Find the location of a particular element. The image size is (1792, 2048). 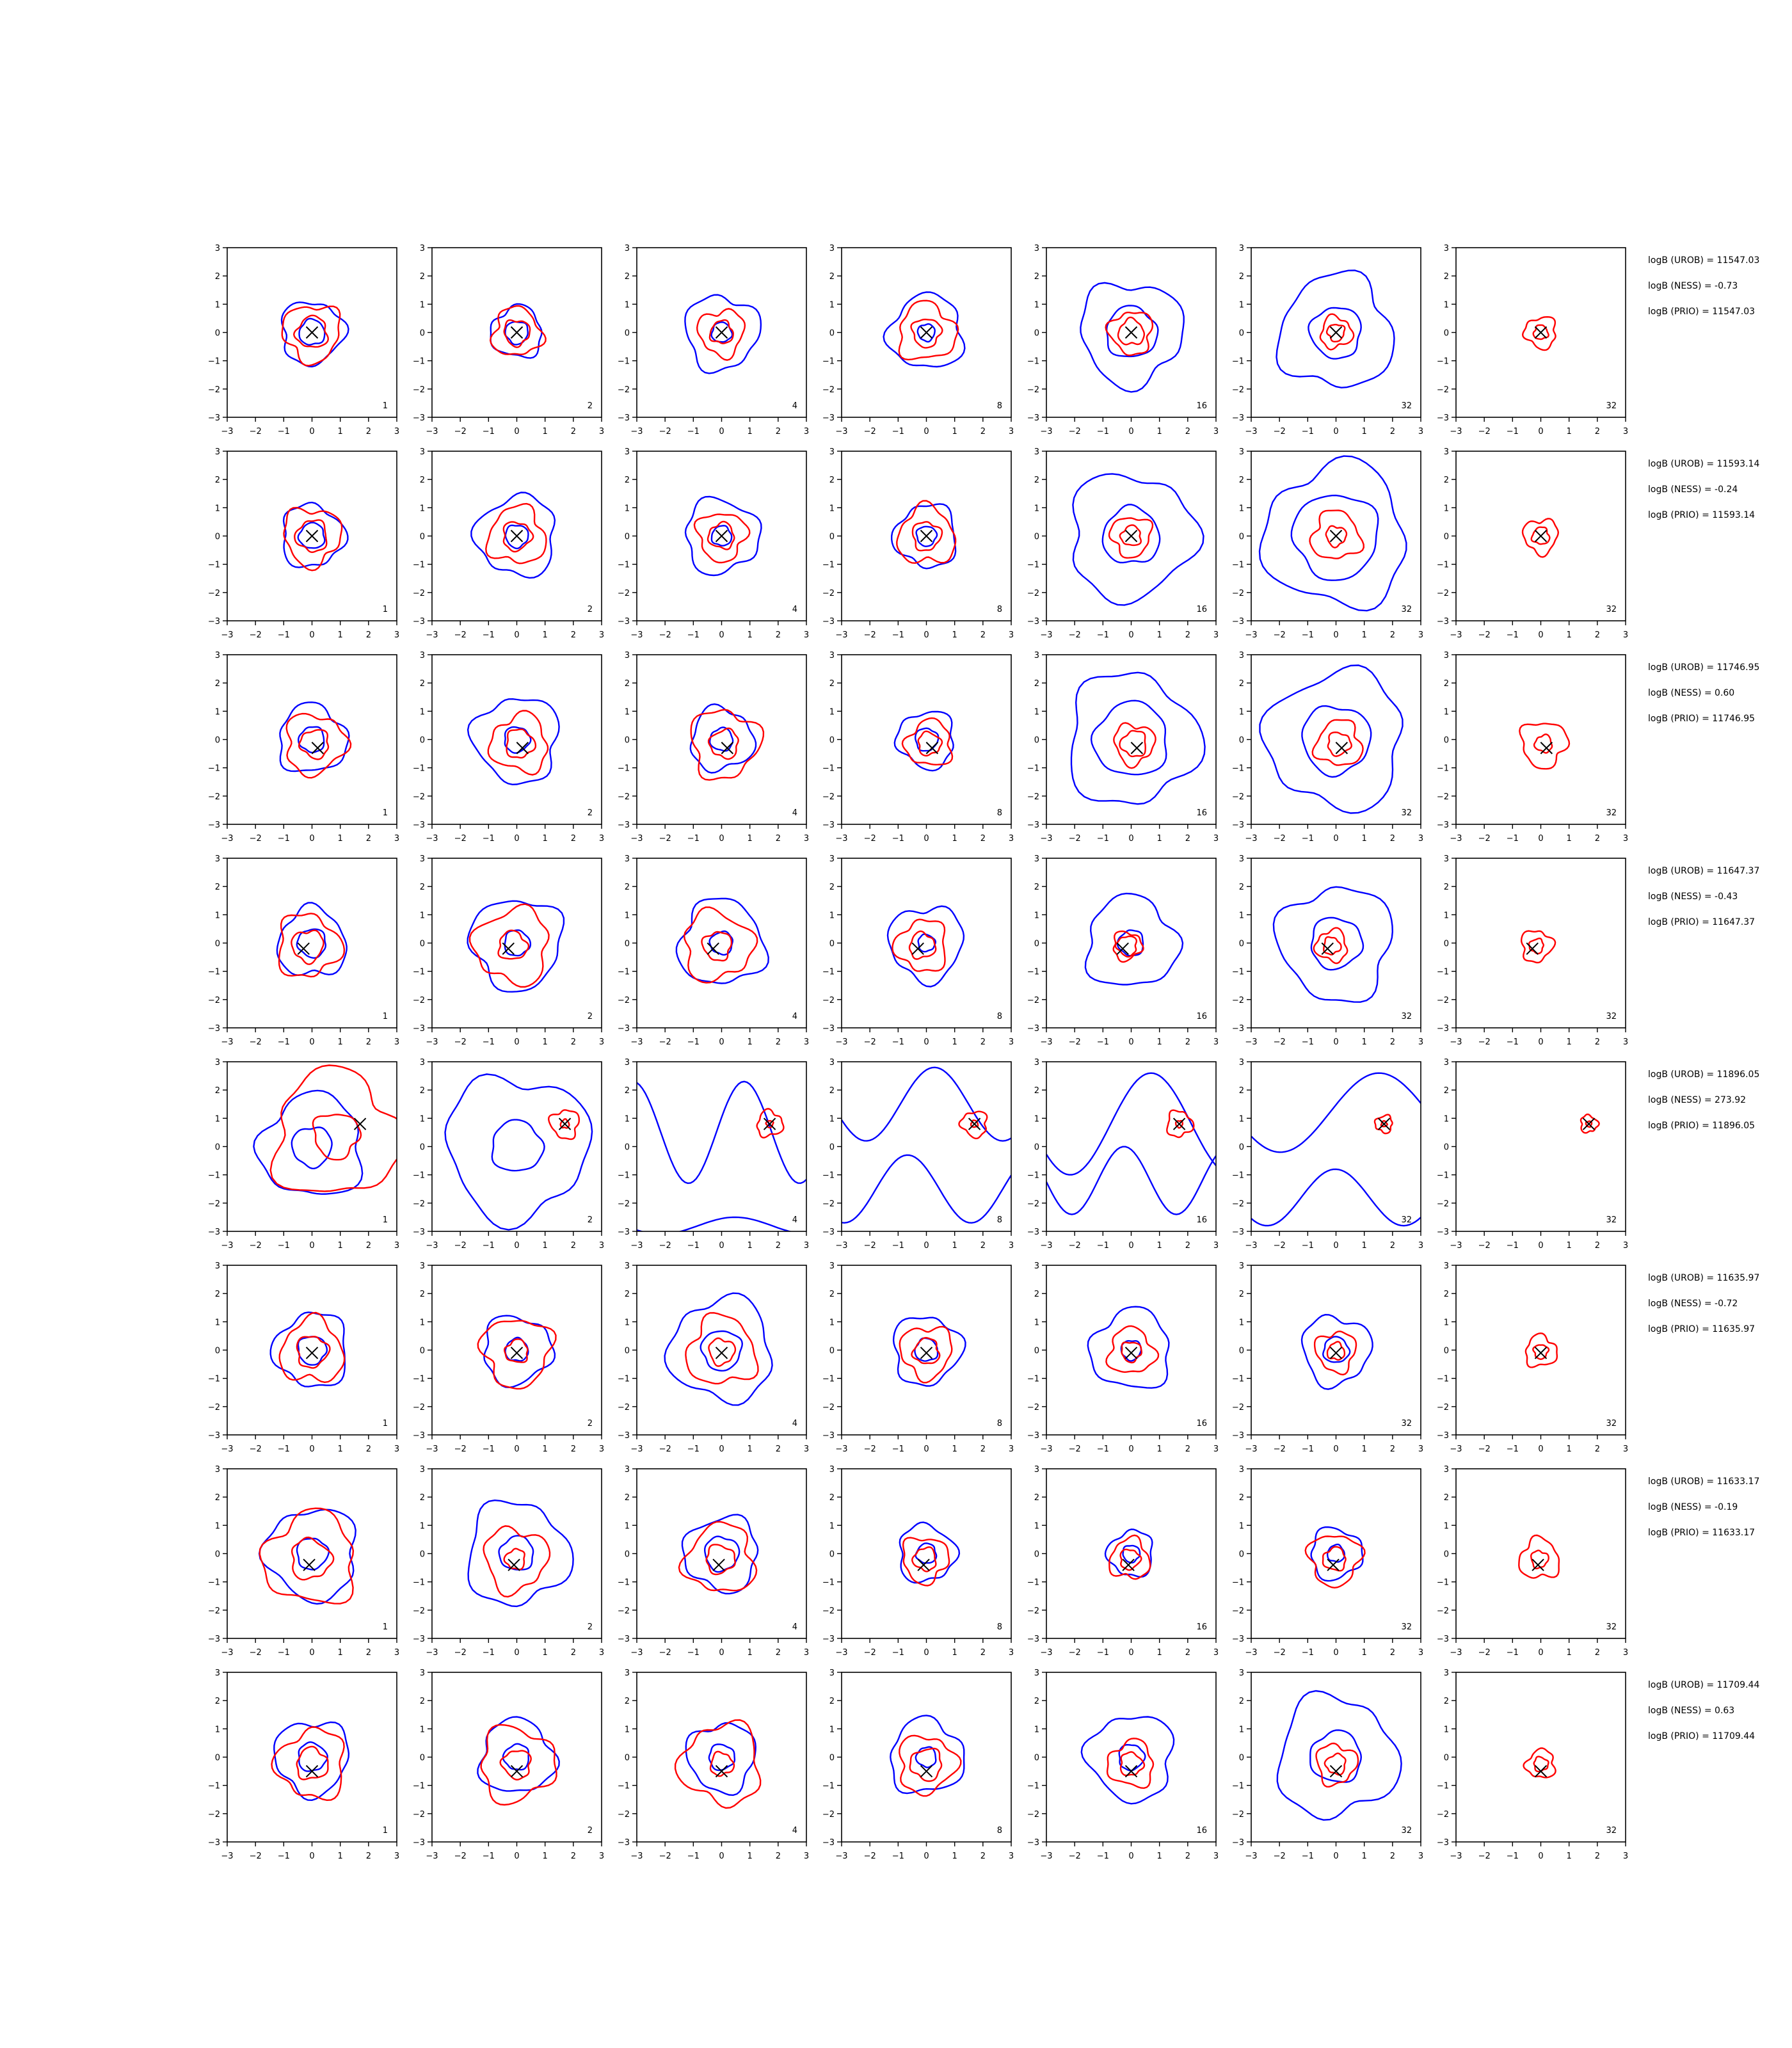

subplot-r5-c4: −3 −2 −1 0 1 2 3 −3 −2 −1 0 1 2 3 8 is located at coordinates (918, 1154).